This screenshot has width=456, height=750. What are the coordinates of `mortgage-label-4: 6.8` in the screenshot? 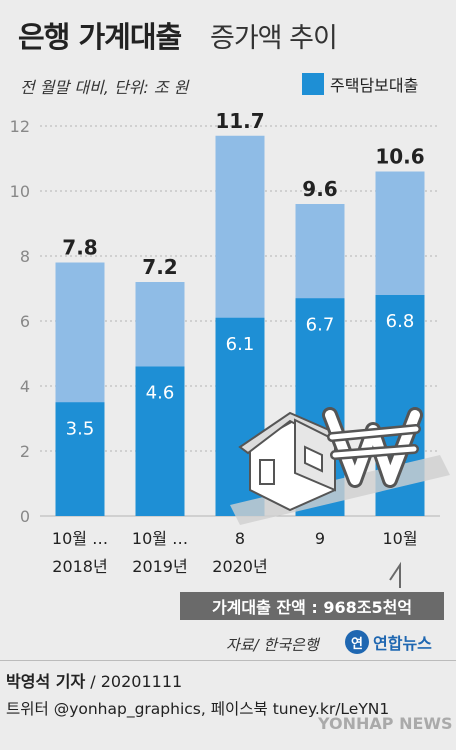 It's located at (400, 321).